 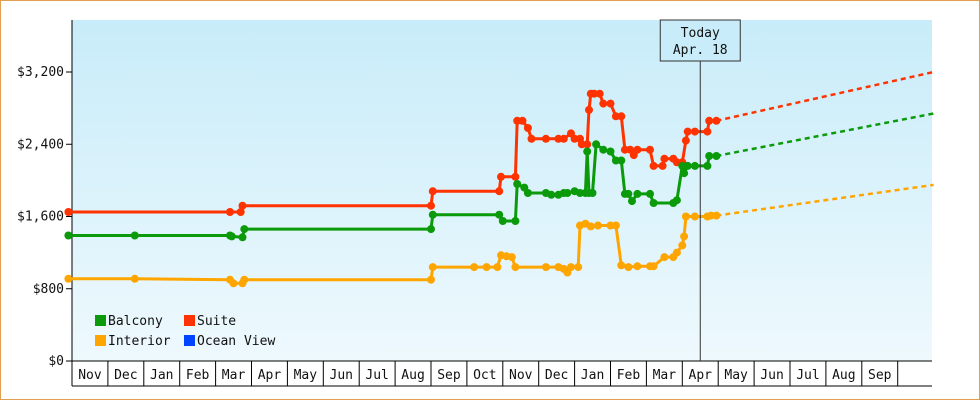 What do you see at coordinates (700, 50) in the screenshot?
I see `today-label-line2: Apr. 18` at bounding box center [700, 50].